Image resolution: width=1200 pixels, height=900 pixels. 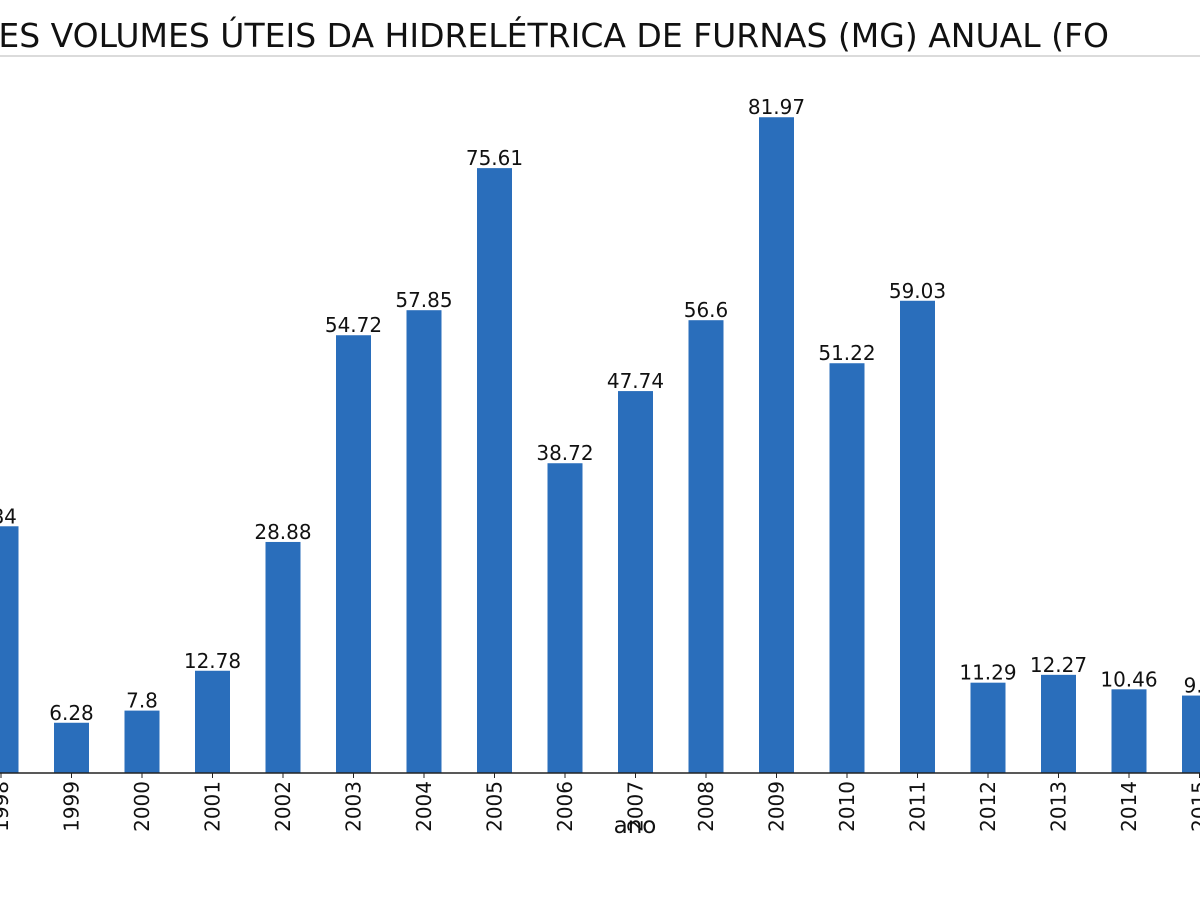 What do you see at coordinates (776, 107) in the screenshot?
I see `value-label-2009: 81.97` at bounding box center [776, 107].